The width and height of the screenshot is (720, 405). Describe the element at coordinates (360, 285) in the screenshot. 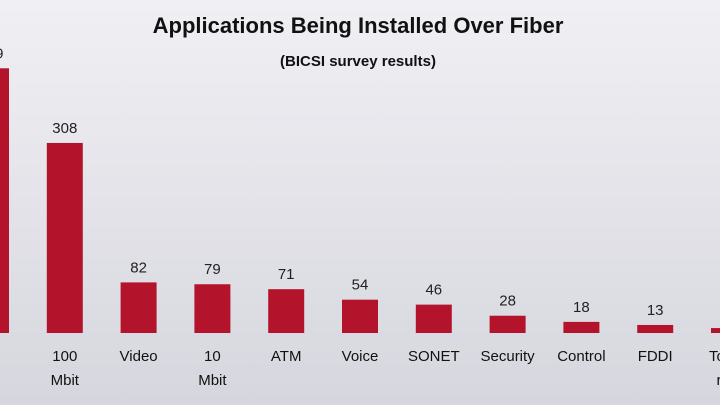

I see `value-label: 54` at that location.